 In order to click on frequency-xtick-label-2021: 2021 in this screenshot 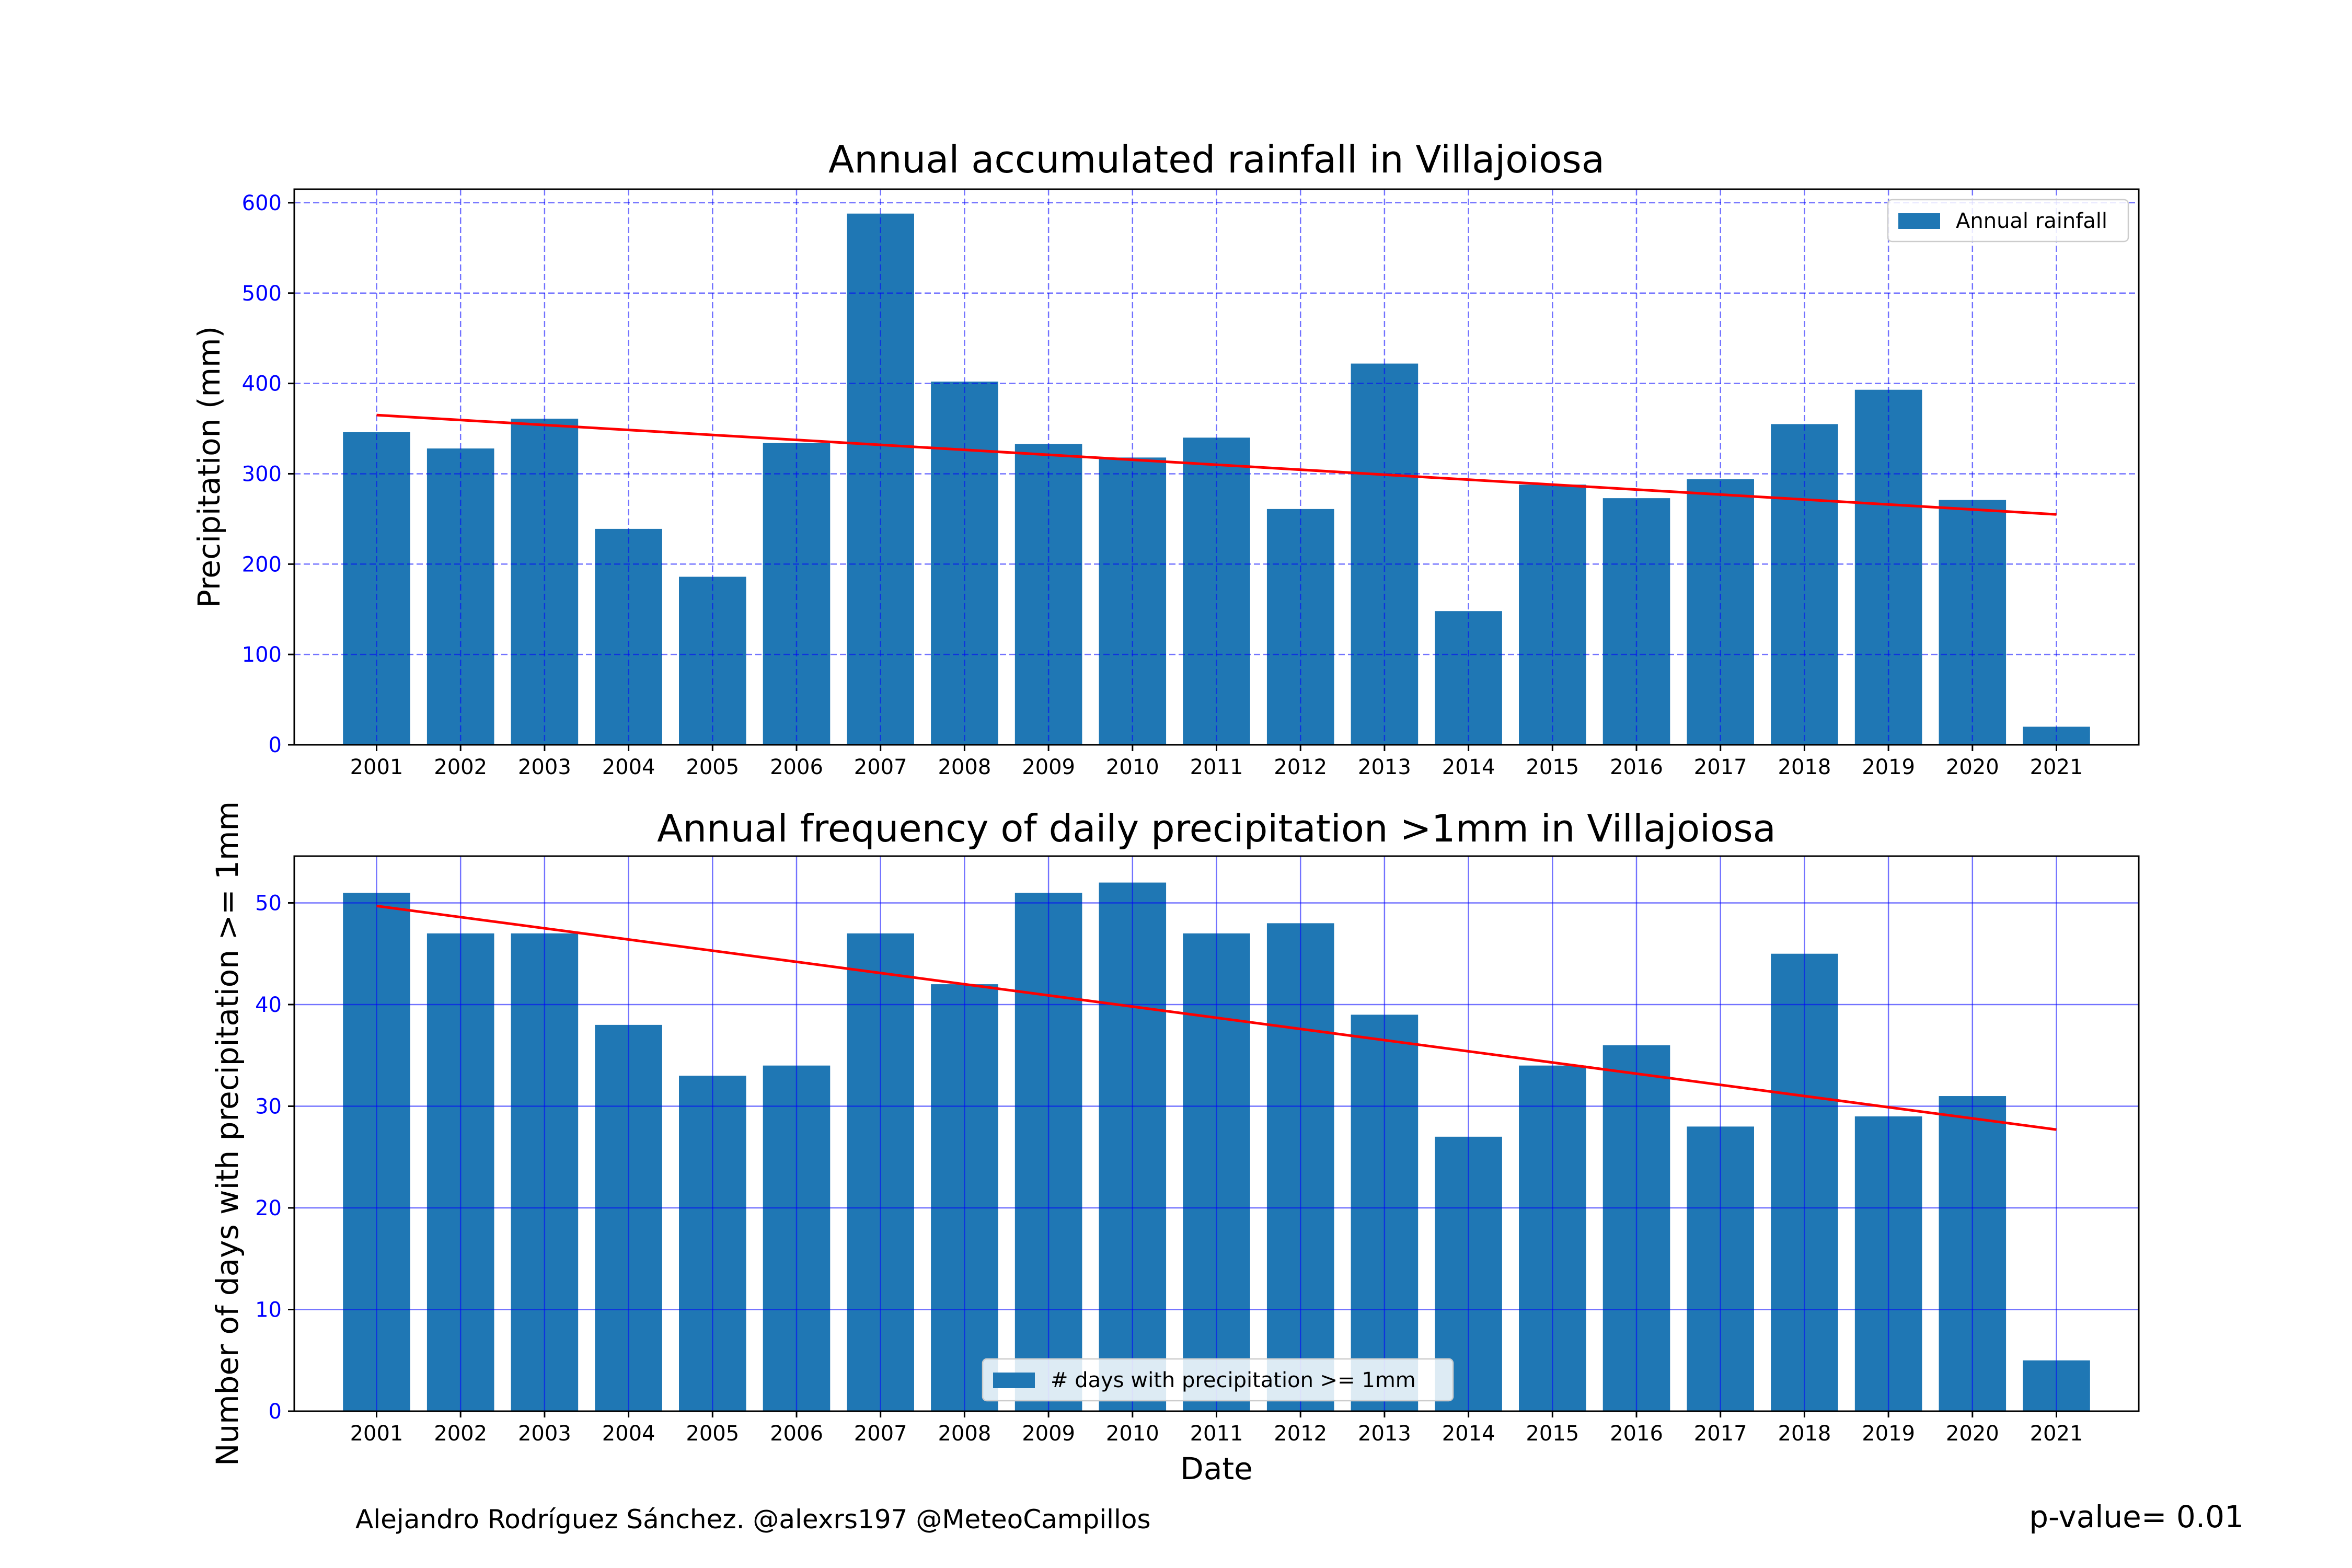, I will do `click(2056, 1434)`.